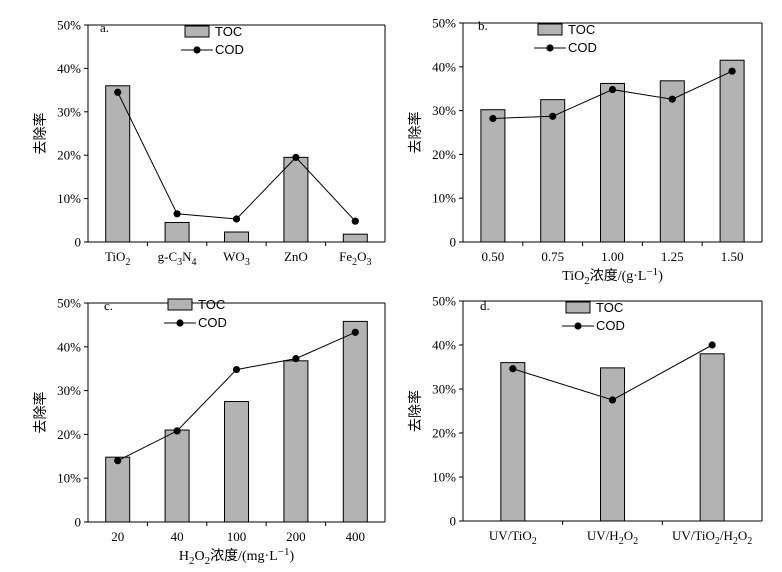 The image size is (782, 572). Describe the element at coordinates (493, 256) in the screenshot. I see `x-tick-label: 0.50` at that location.